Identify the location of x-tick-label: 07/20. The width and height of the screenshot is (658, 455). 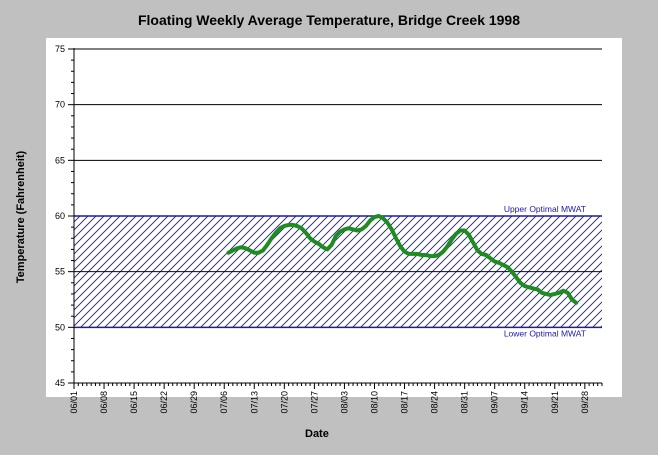
(284, 402).